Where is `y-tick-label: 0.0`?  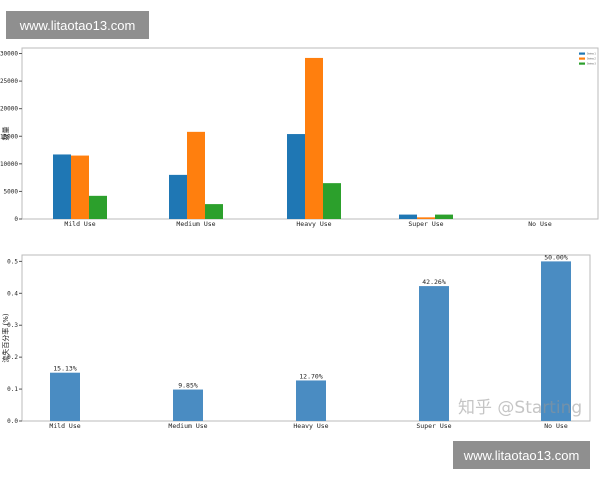
y-tick-label: 0.0 is located at coordinates (12, 421).